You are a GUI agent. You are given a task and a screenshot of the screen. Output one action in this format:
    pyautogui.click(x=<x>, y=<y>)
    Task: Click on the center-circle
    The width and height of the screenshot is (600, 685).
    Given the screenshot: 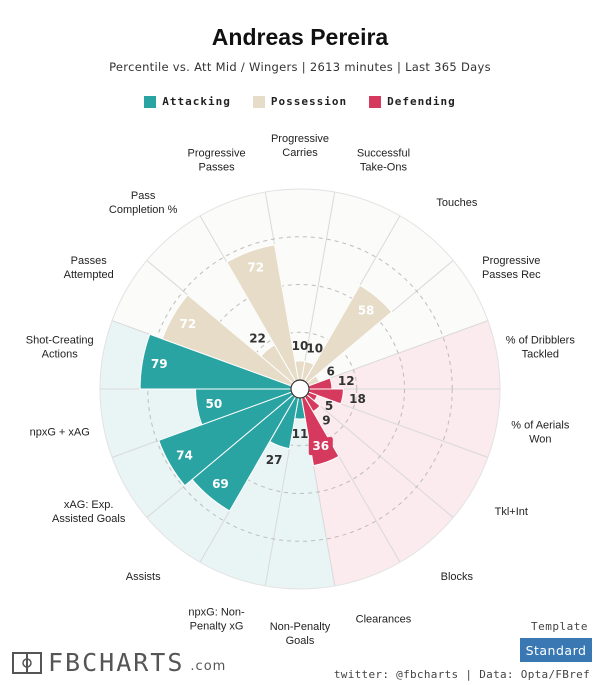 What is the action you would take?
    pyautogui.click(x=300, y=389)
    